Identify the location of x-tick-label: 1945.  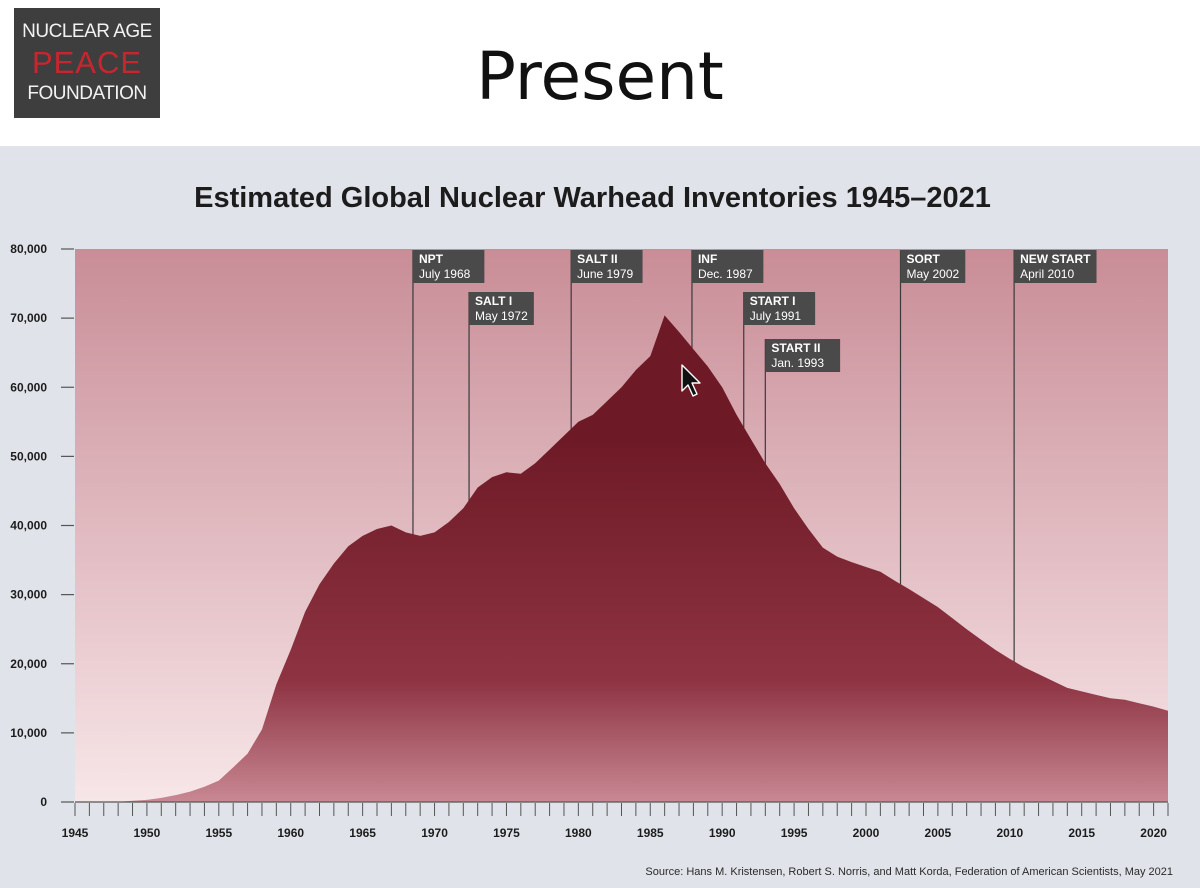
(75, 833).